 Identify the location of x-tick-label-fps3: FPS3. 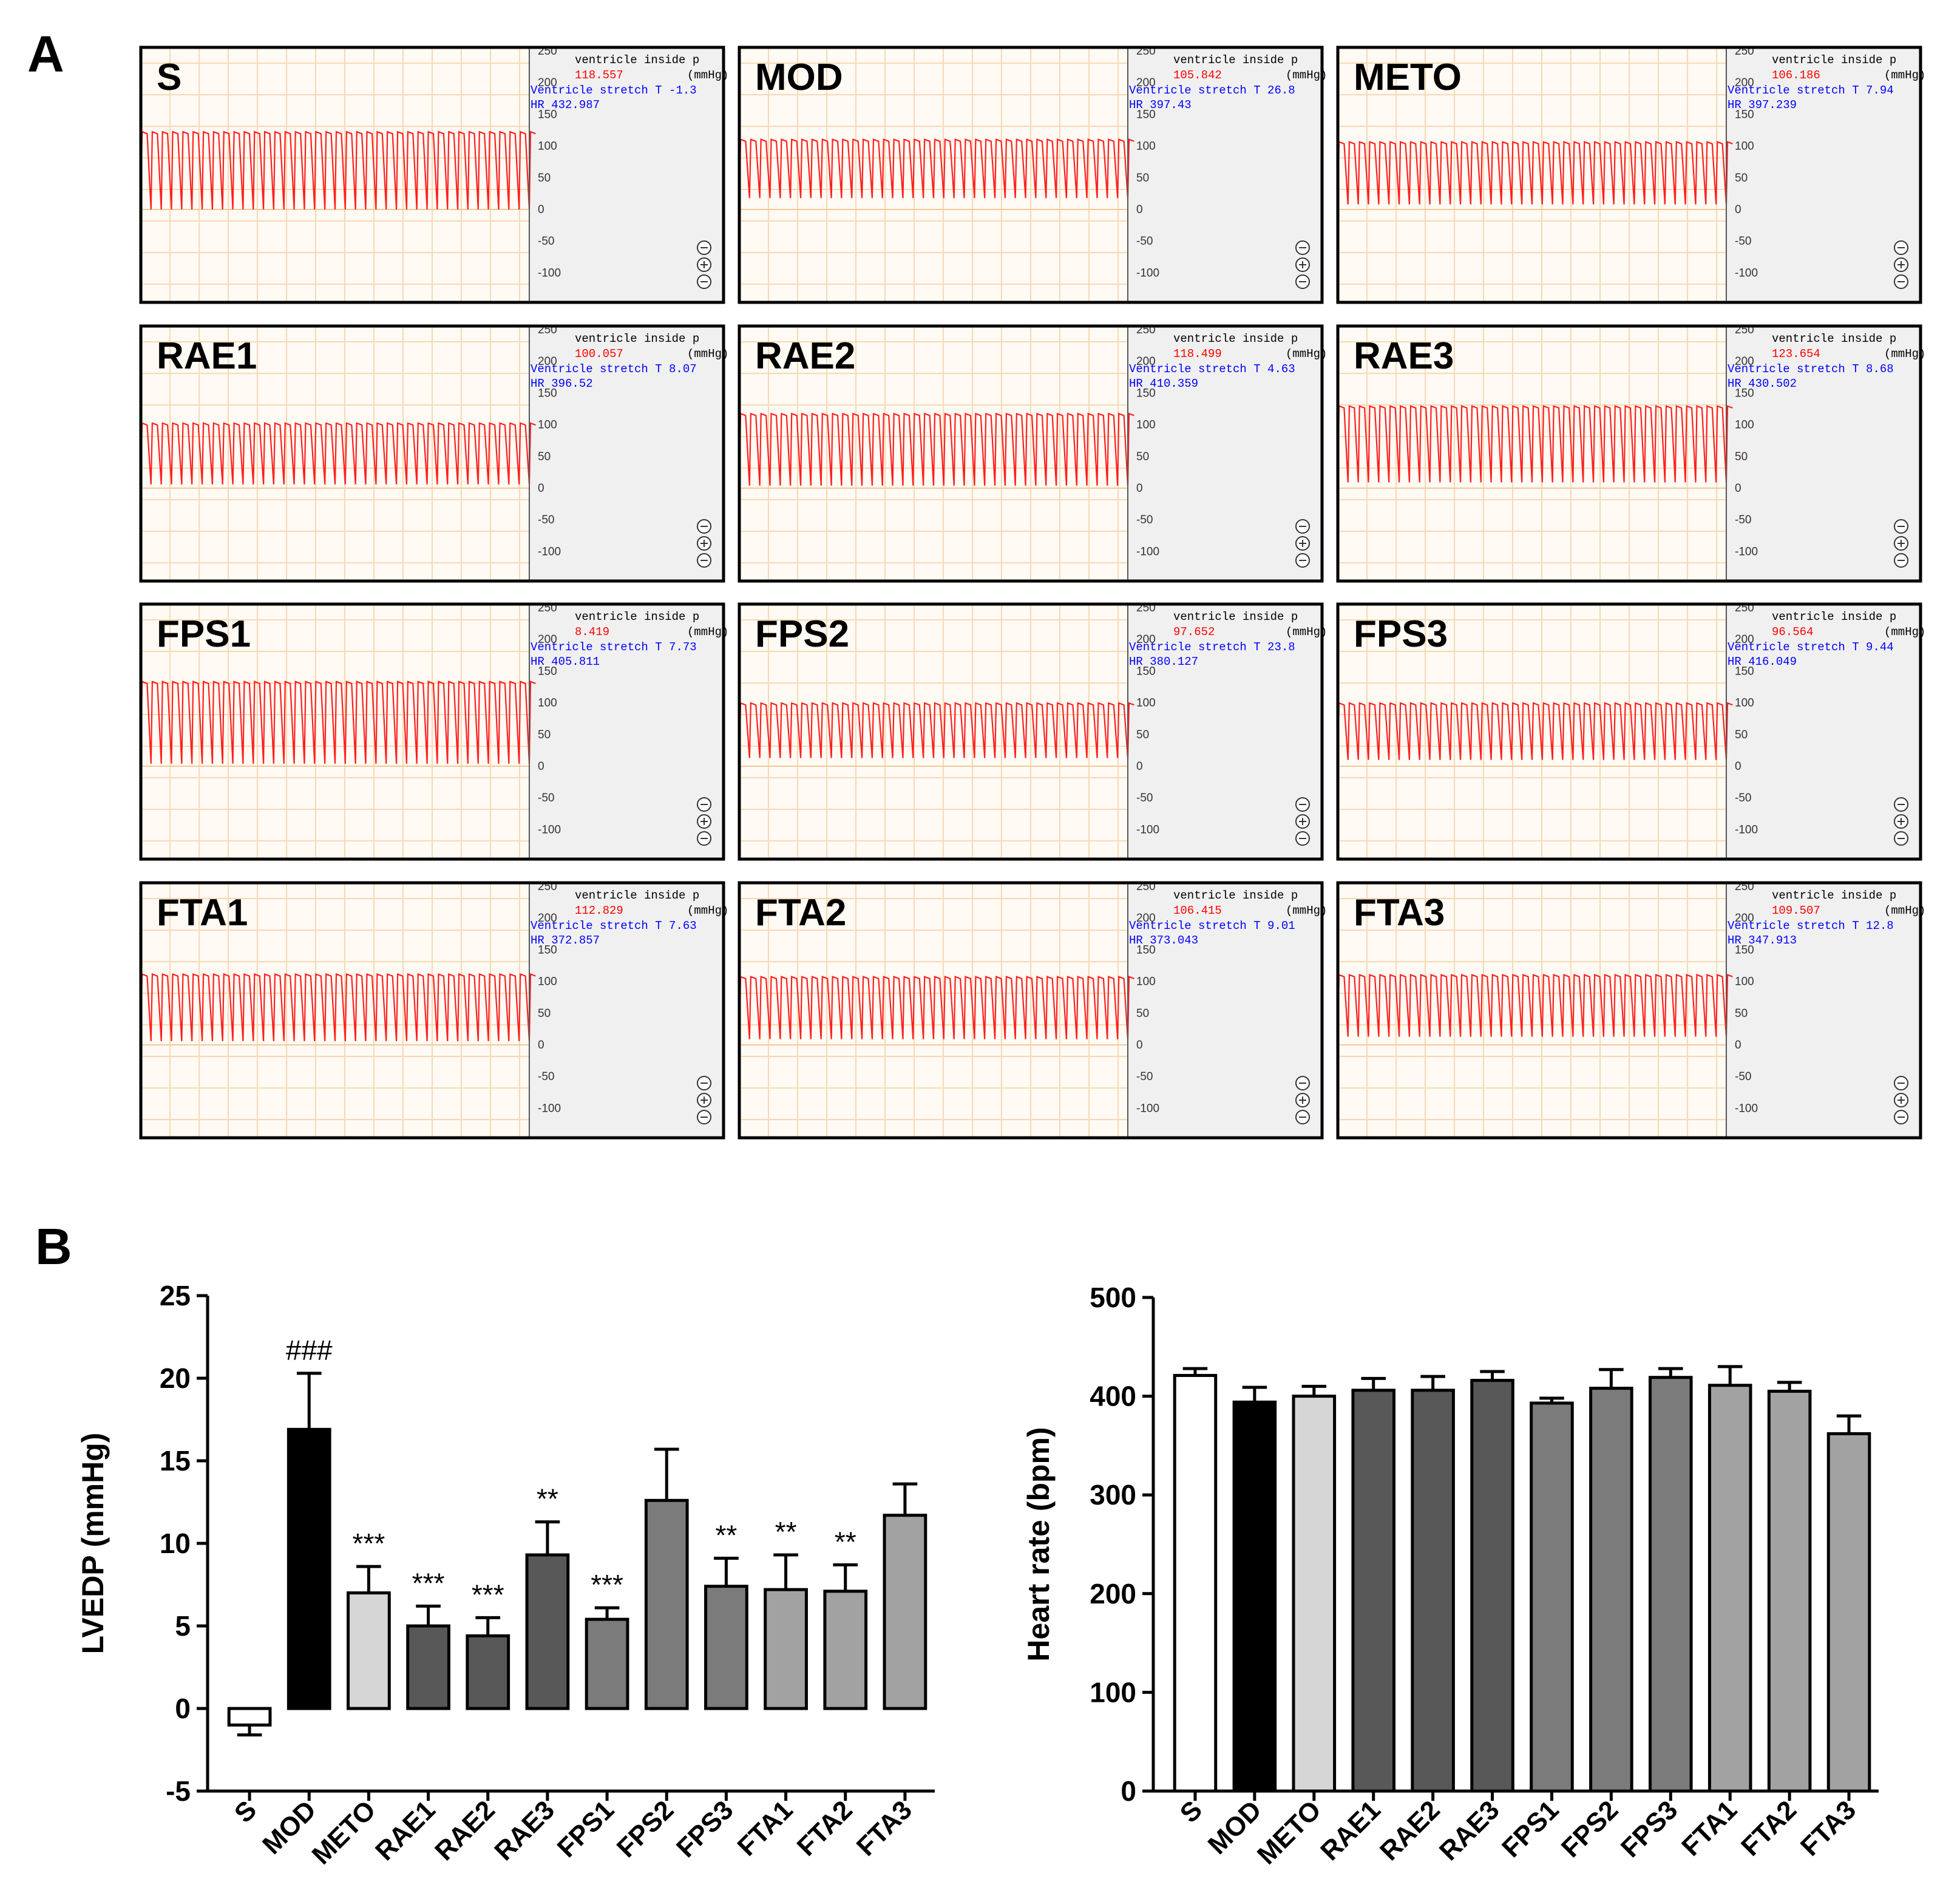
(1649, 1829).